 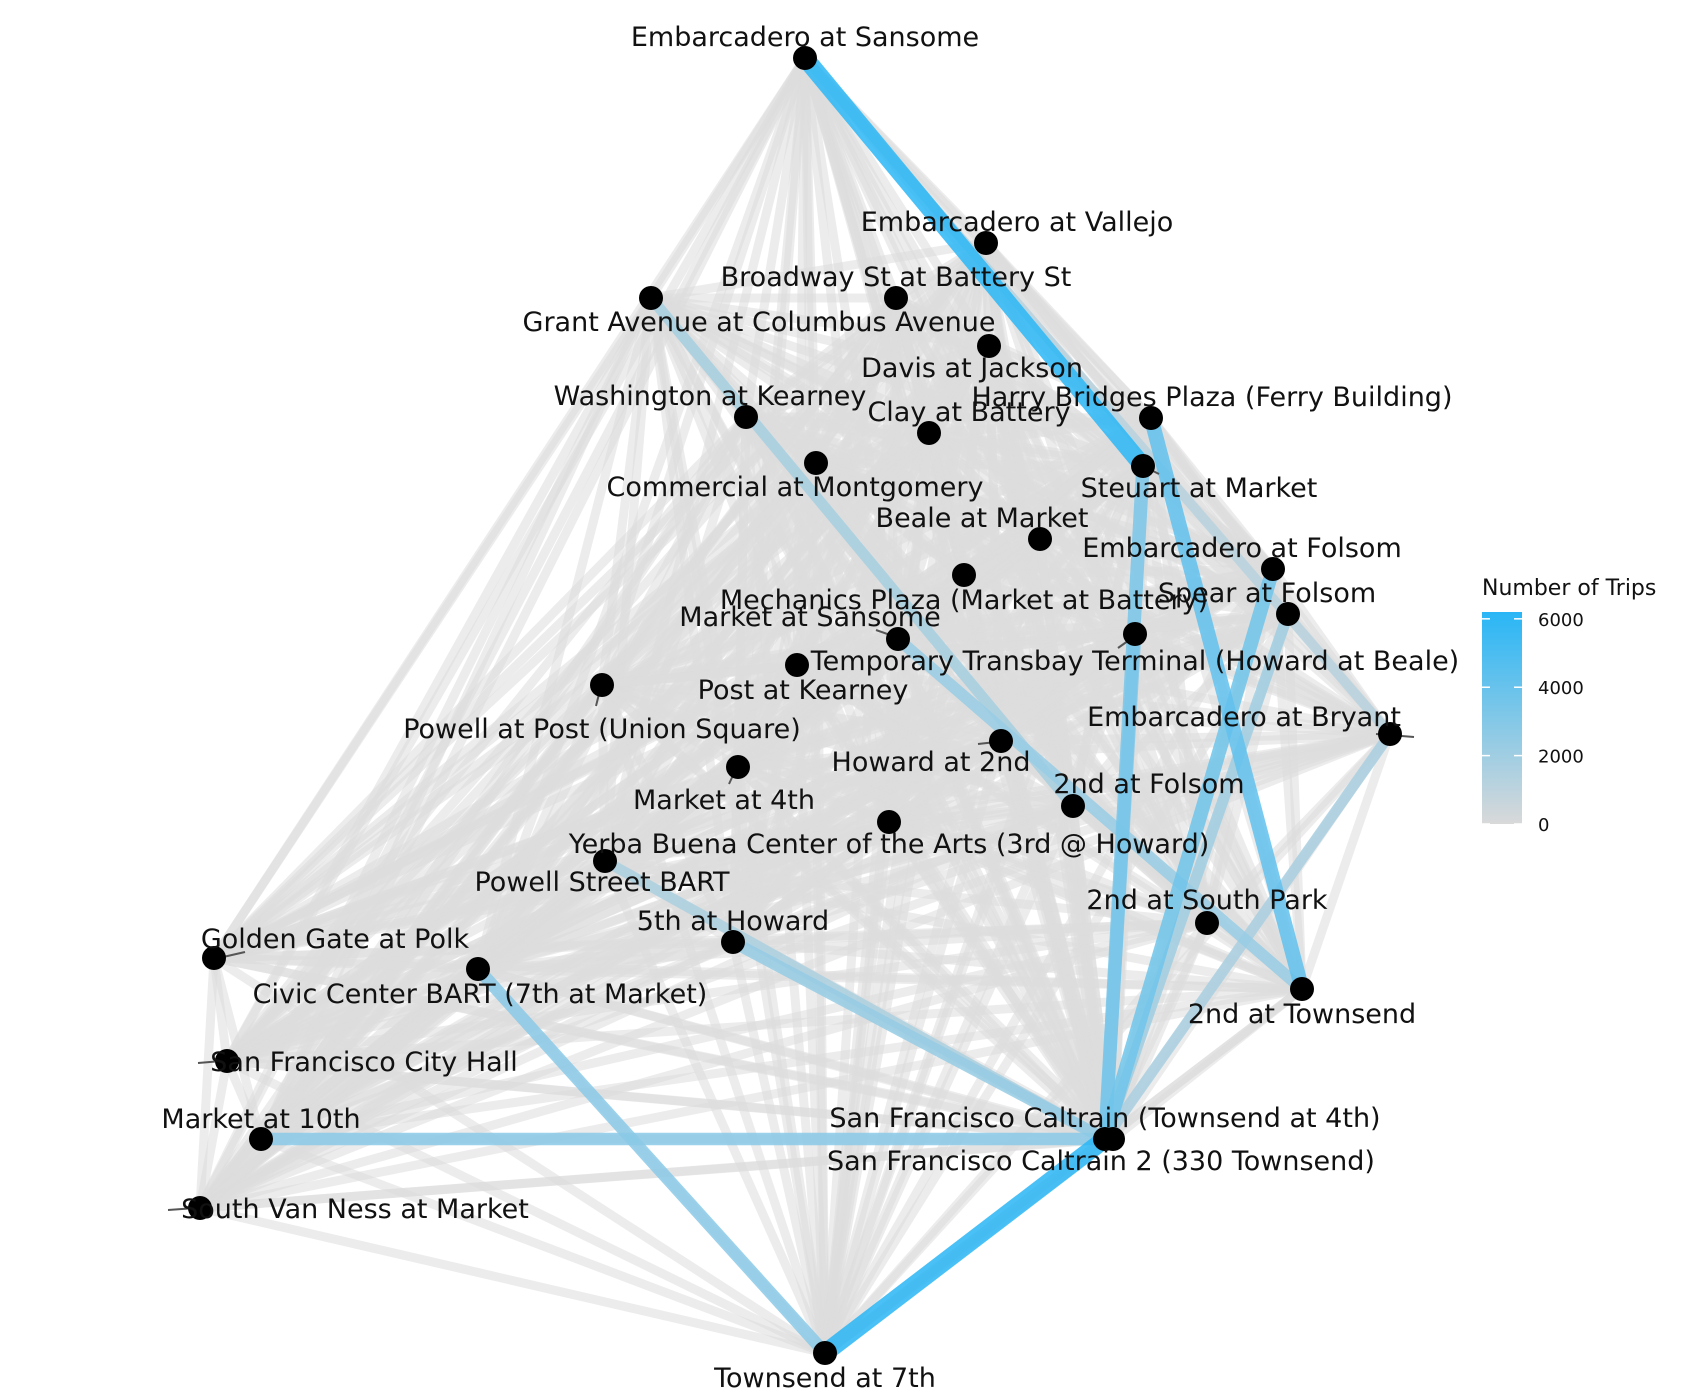 I want to click on station-node-yerba-buena-center-of-the-arts-3rd-howard, so click(x=889, y=822).